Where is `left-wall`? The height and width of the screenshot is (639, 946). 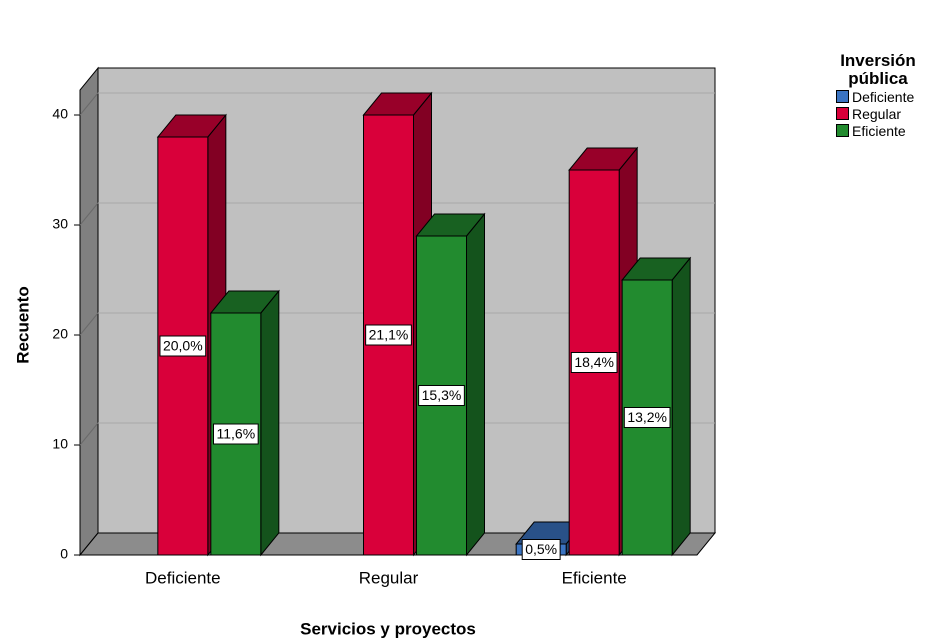
left-wall is located at coordinates (89, 311).